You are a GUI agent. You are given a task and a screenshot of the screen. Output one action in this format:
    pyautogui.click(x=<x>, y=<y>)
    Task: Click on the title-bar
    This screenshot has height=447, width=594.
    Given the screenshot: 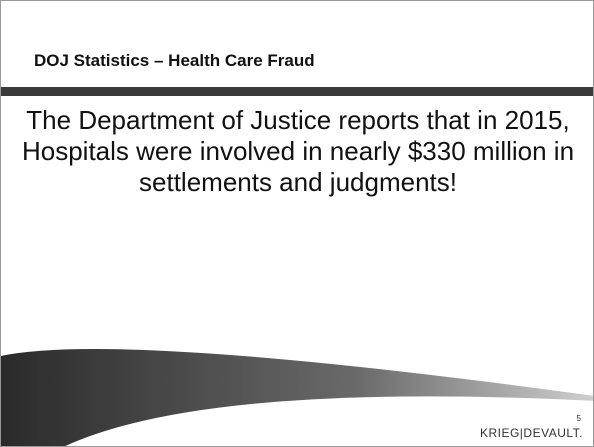 What is the action you would take?
    pyautogui.click(x=297, y=91)
    